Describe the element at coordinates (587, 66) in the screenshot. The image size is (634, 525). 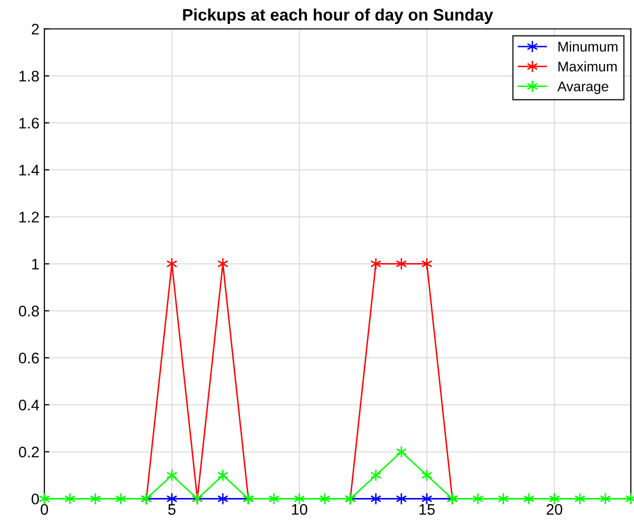
I see `legend-label: Maximum` at that location.